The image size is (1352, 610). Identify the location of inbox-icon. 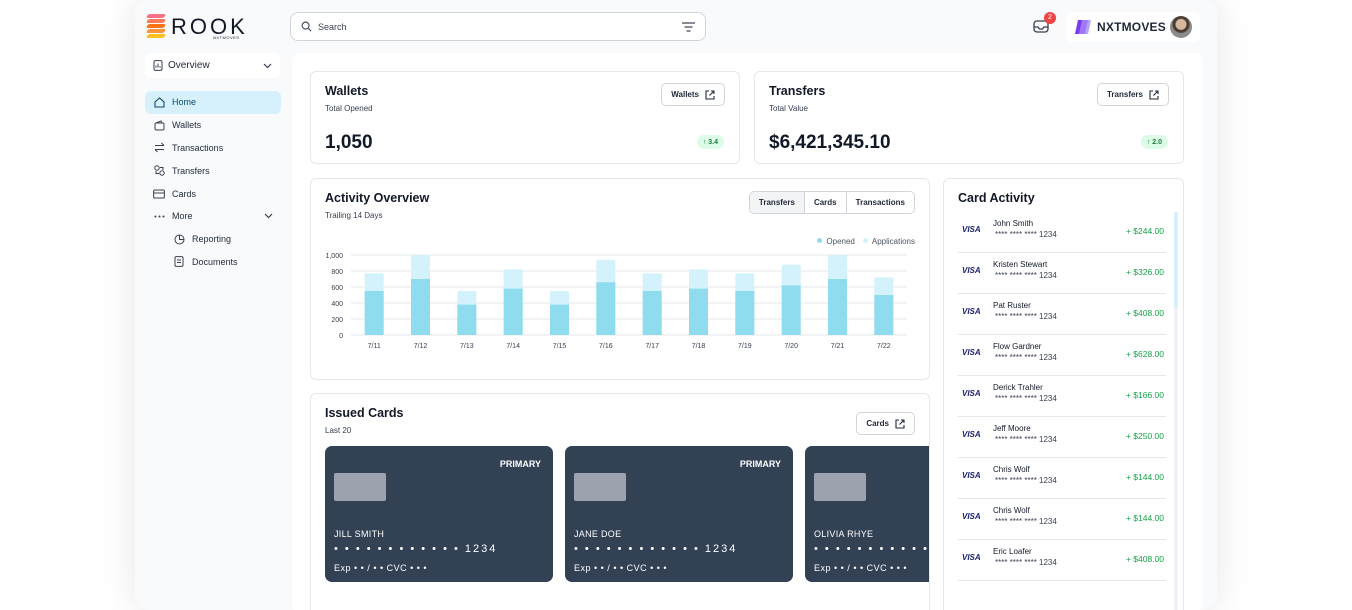
(1041, 26).